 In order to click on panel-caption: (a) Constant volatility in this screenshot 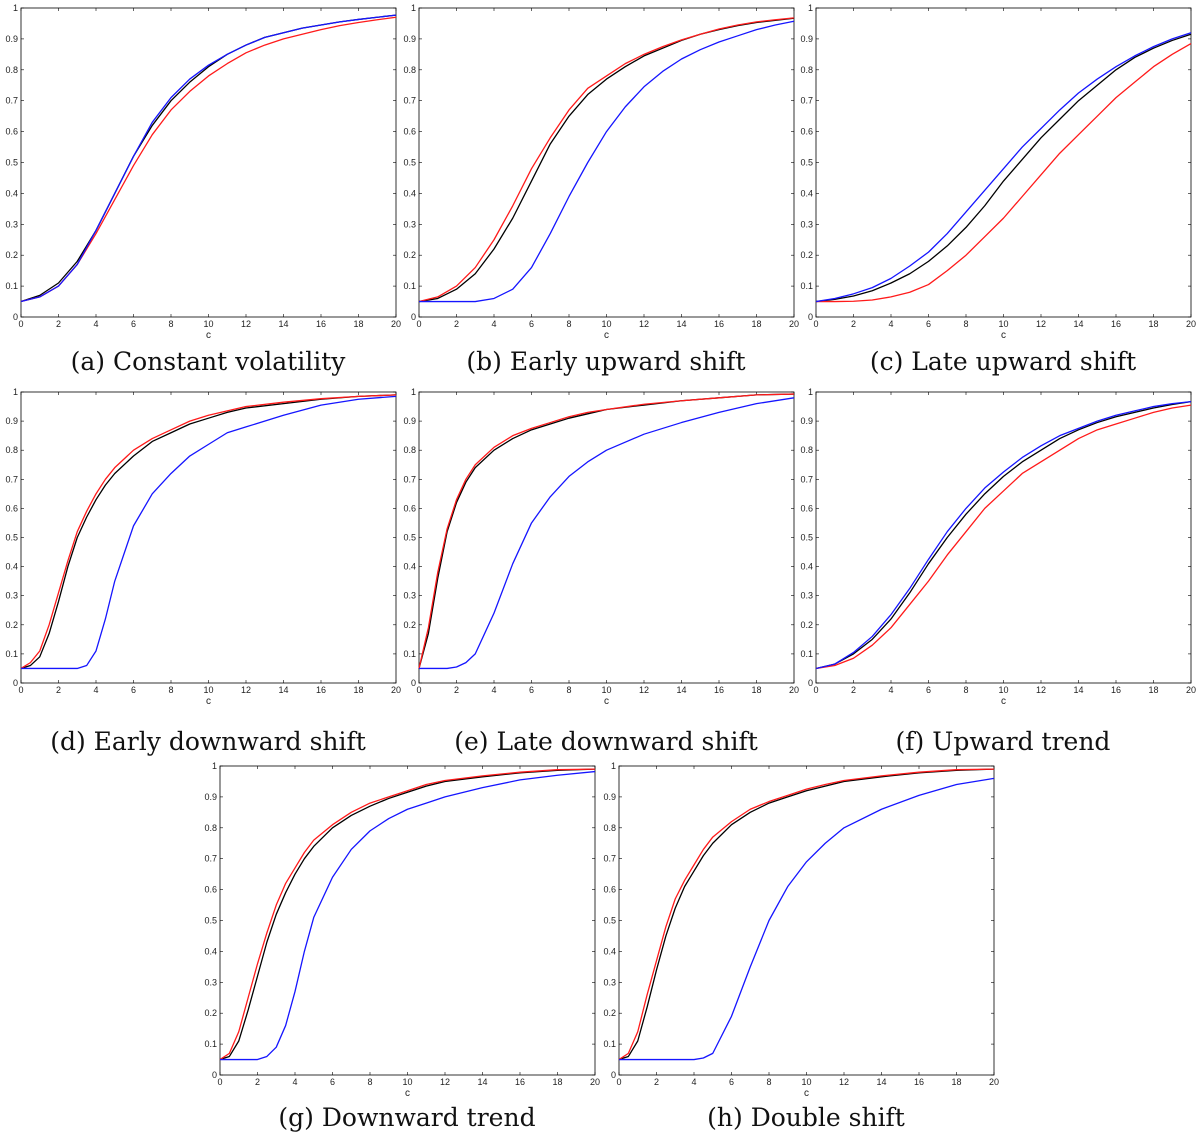, I will do `click(209, 361)`.